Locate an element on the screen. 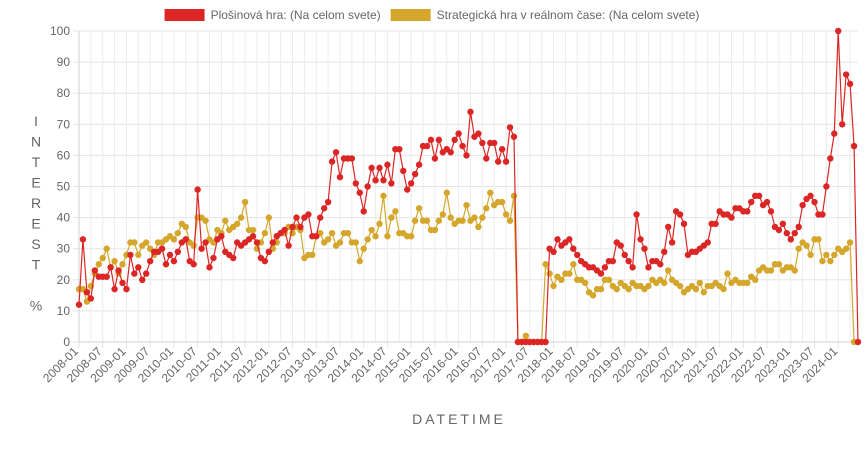  y-tick-label: 70 is located at coordinates (64, 124).